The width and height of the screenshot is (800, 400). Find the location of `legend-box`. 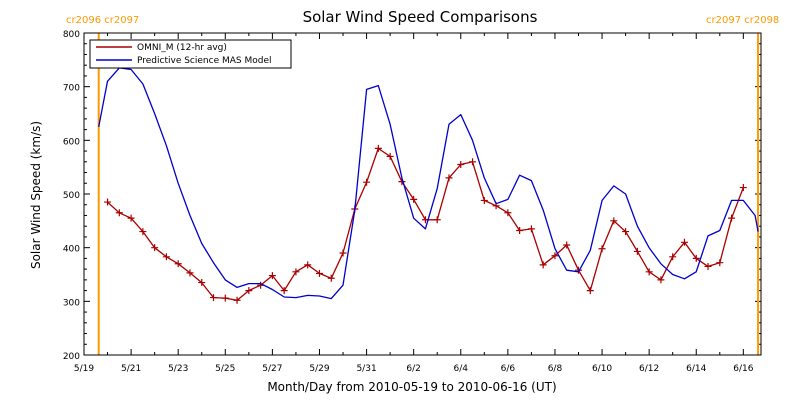

legend-box is located at coordinates (190, 54).